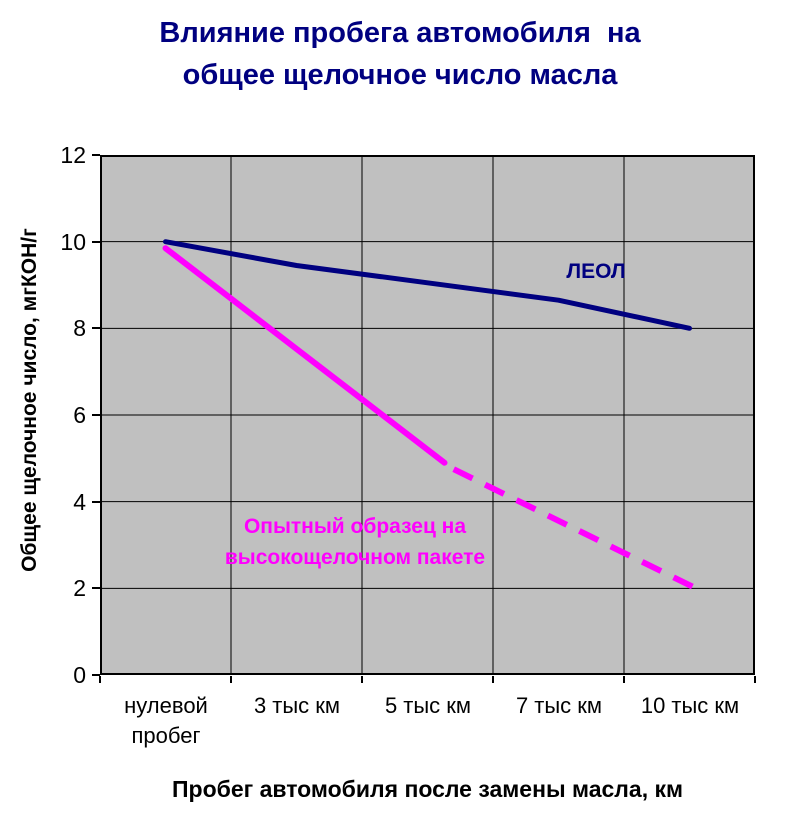 The image size is (800, 828). What do you see at coordinates (427, 789) in the screenshot?
I see `x-axis-title: Пробег автомобиля после замены масла, км` at bounding box center [427, 789].